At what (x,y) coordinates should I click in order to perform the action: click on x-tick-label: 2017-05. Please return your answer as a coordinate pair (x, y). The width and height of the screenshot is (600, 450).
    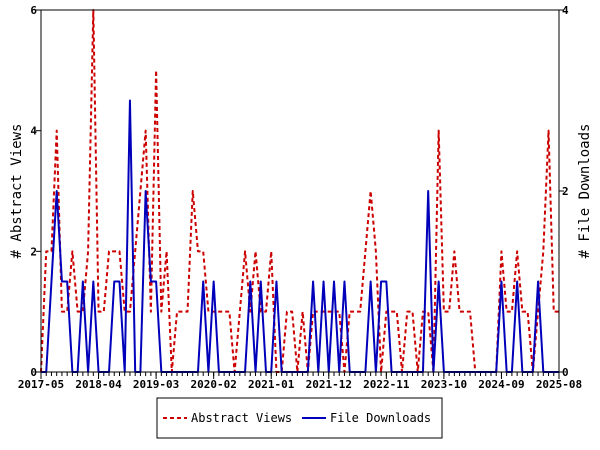
    Looking at the image, I should click on (41, 384).